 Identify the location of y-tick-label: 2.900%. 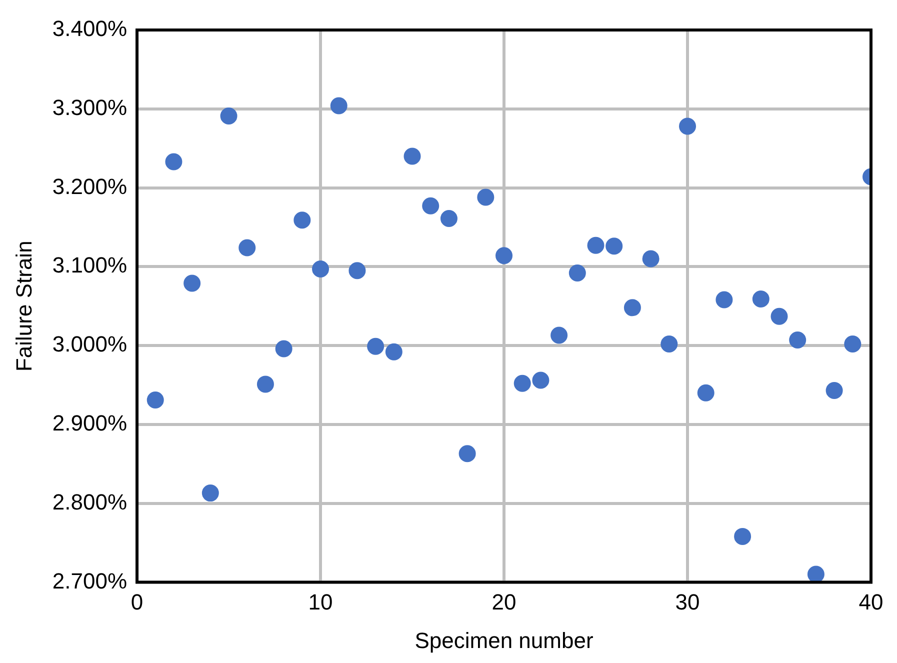
(90, 423).